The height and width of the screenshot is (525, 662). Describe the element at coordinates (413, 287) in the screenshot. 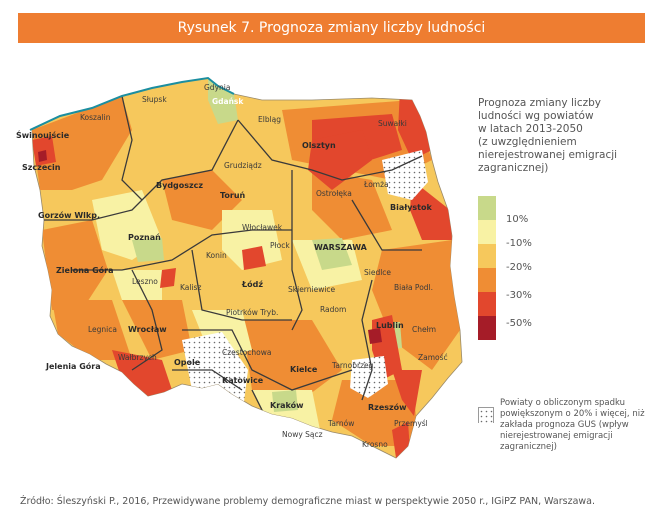

I see `city-label: Biała Podl.` at that location.